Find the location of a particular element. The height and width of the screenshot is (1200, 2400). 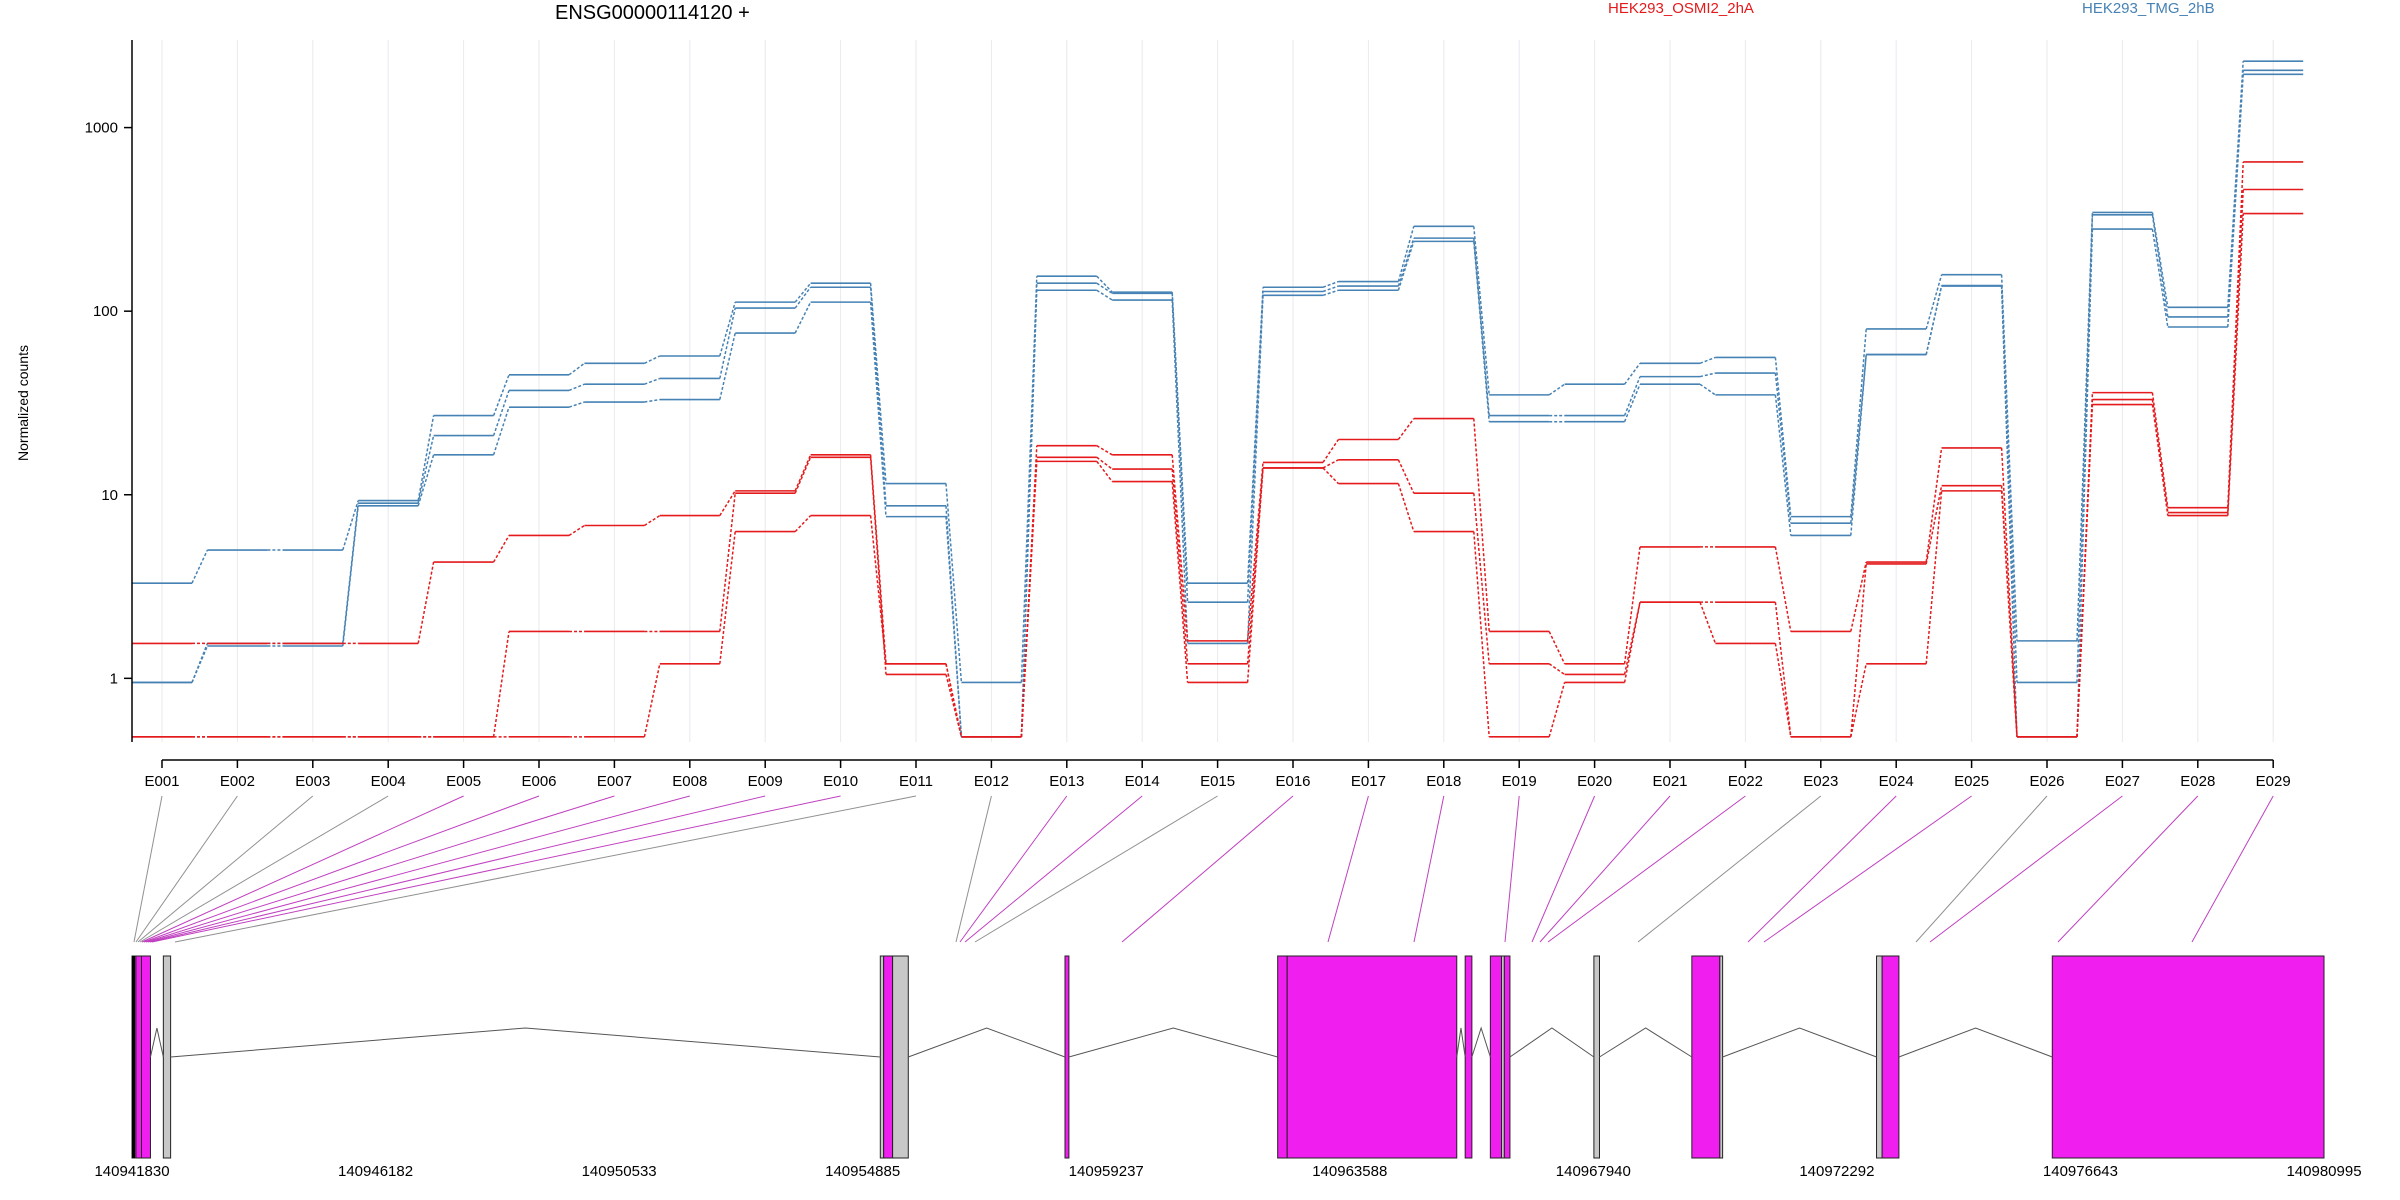

series-0-connector-e023 is located at coordinates (1858, 422).